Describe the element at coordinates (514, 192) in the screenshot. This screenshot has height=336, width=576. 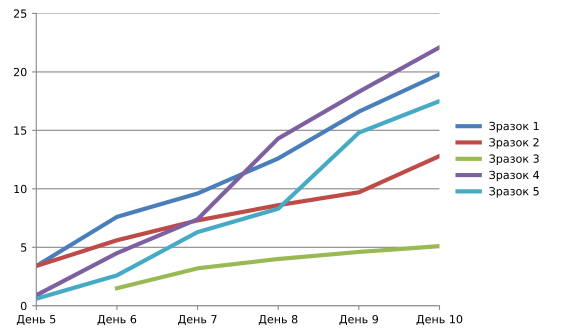
I see `legend-label: Зразок 5` at that location.